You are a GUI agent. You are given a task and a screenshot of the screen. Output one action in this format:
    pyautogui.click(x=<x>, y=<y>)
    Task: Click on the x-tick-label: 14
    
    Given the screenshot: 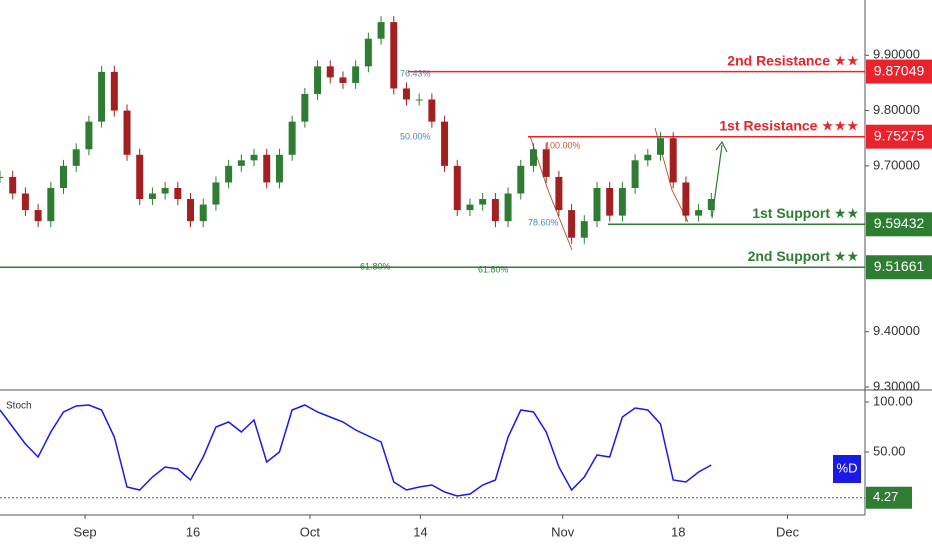 What is the action you would take?
    pyautogui.click(x=420, y=531)
    